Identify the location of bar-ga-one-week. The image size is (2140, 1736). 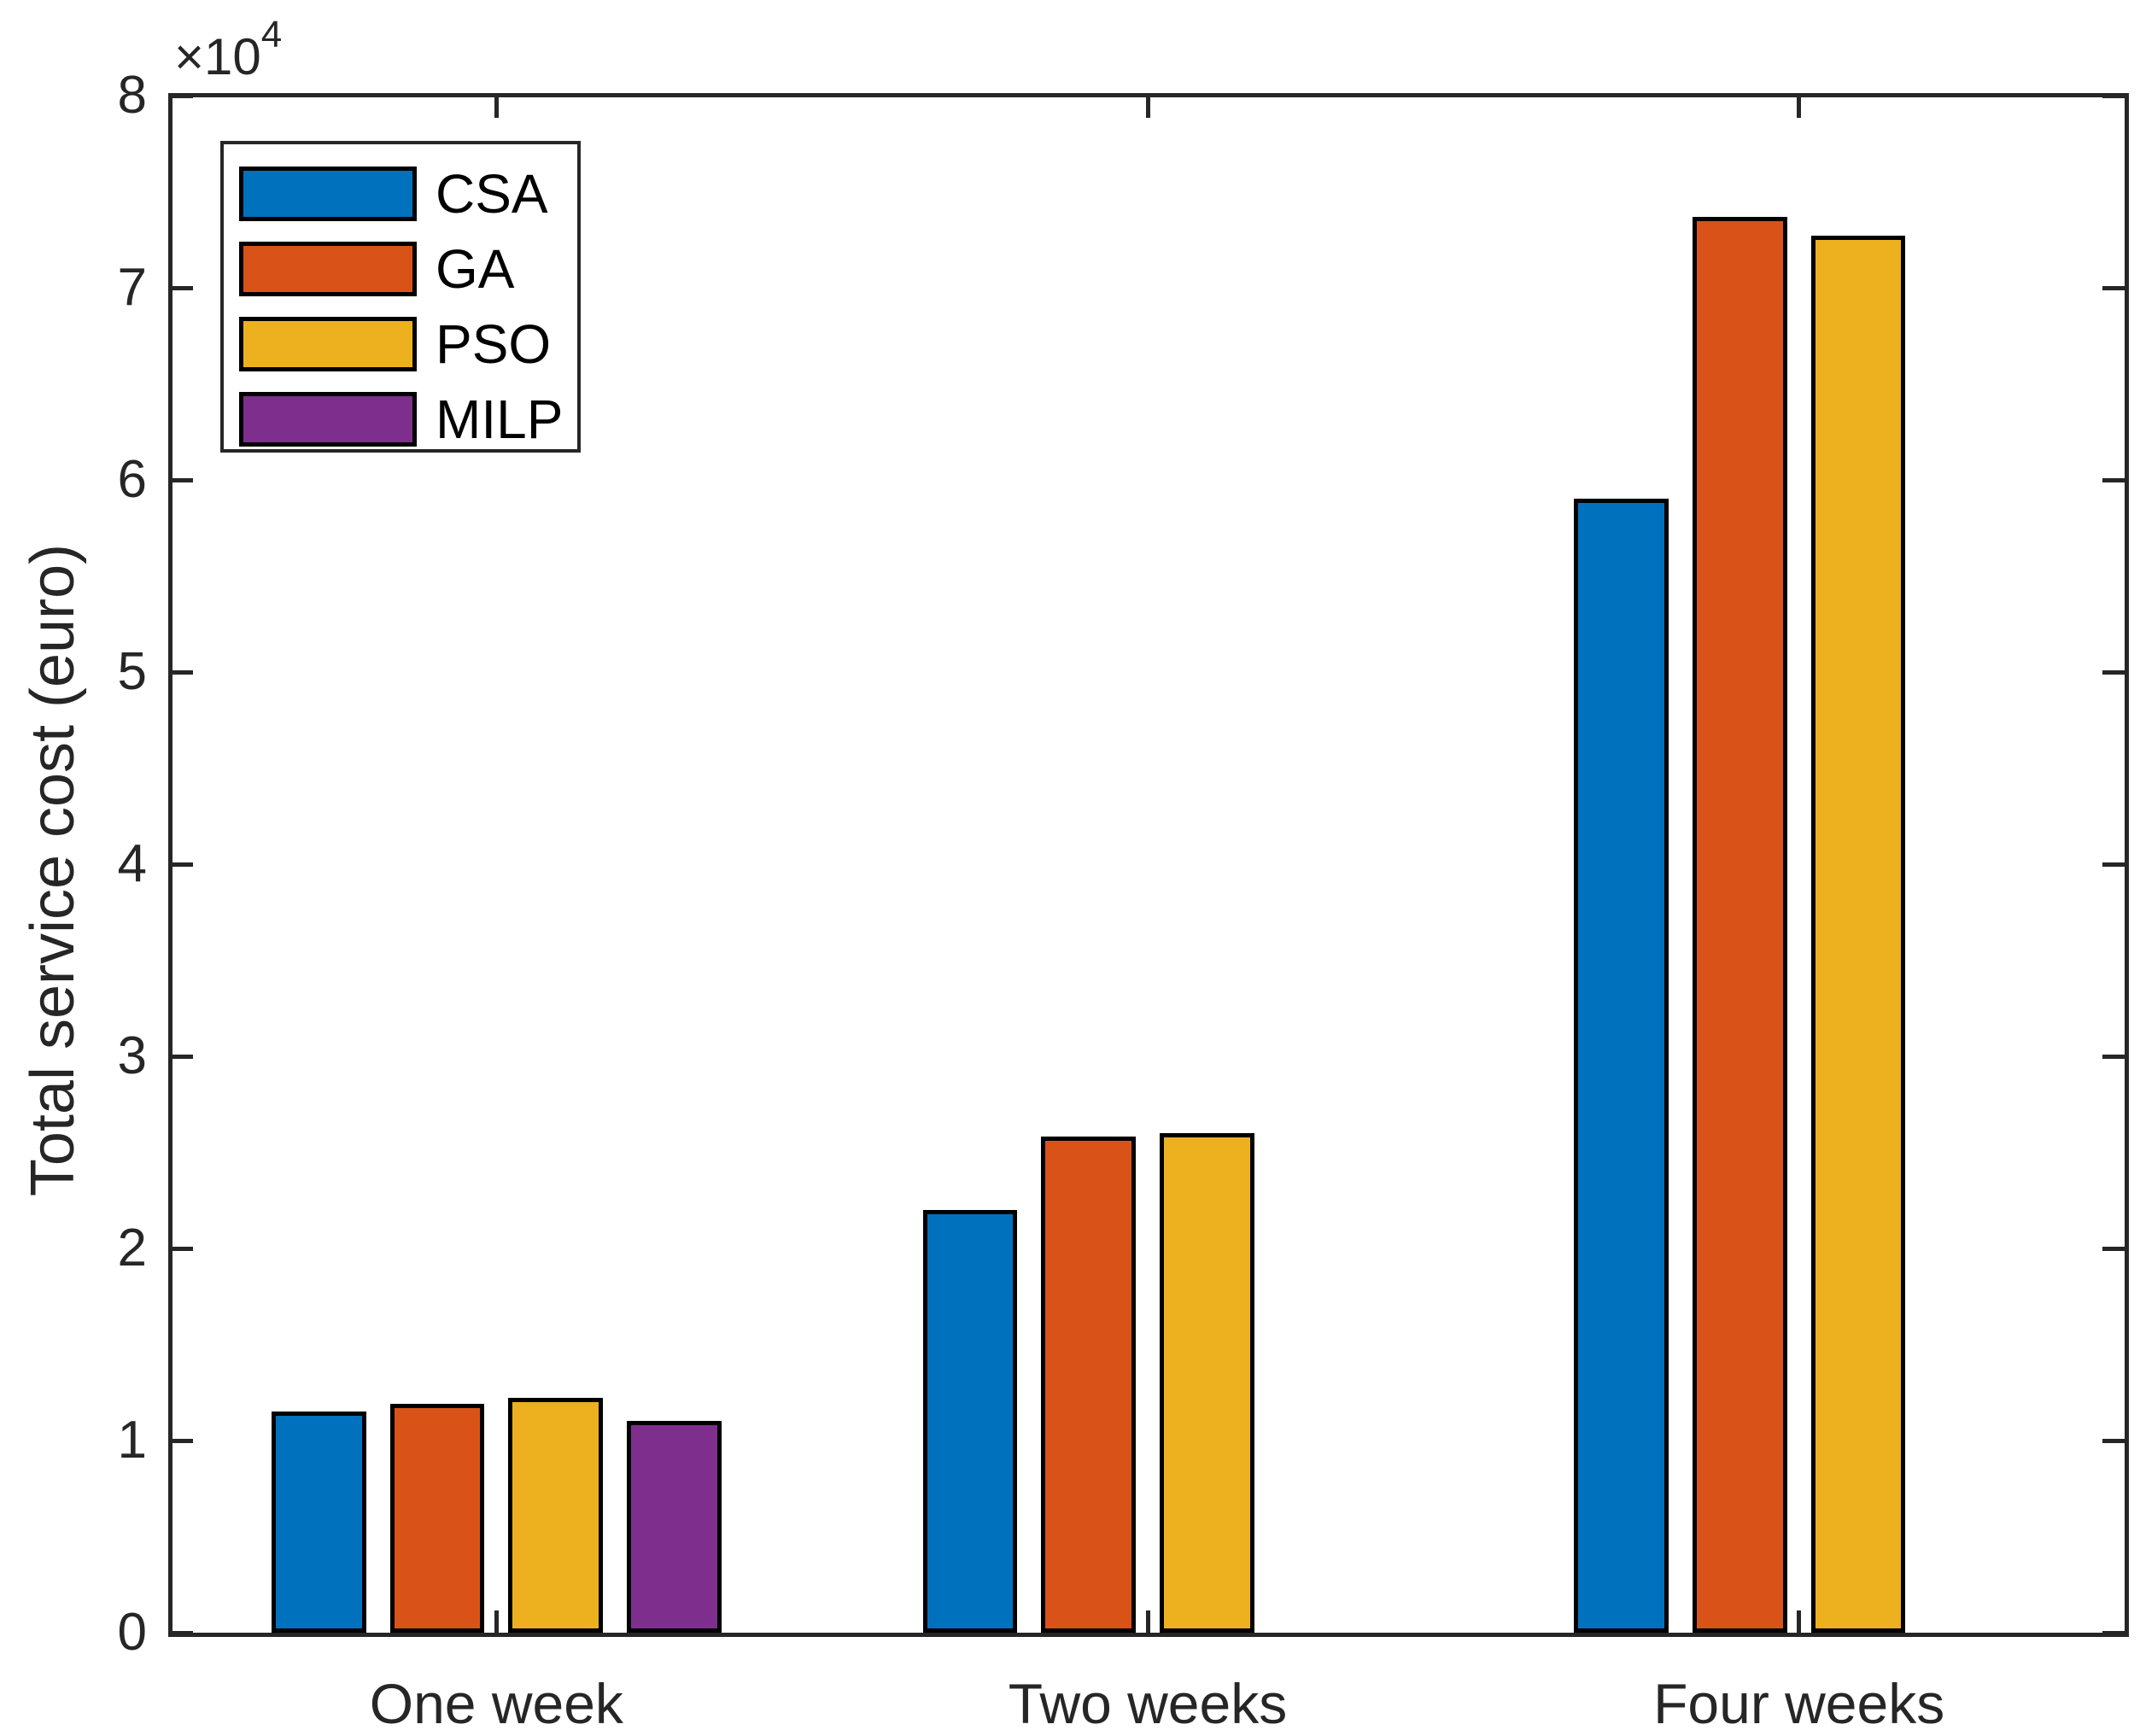
(437, 1519).